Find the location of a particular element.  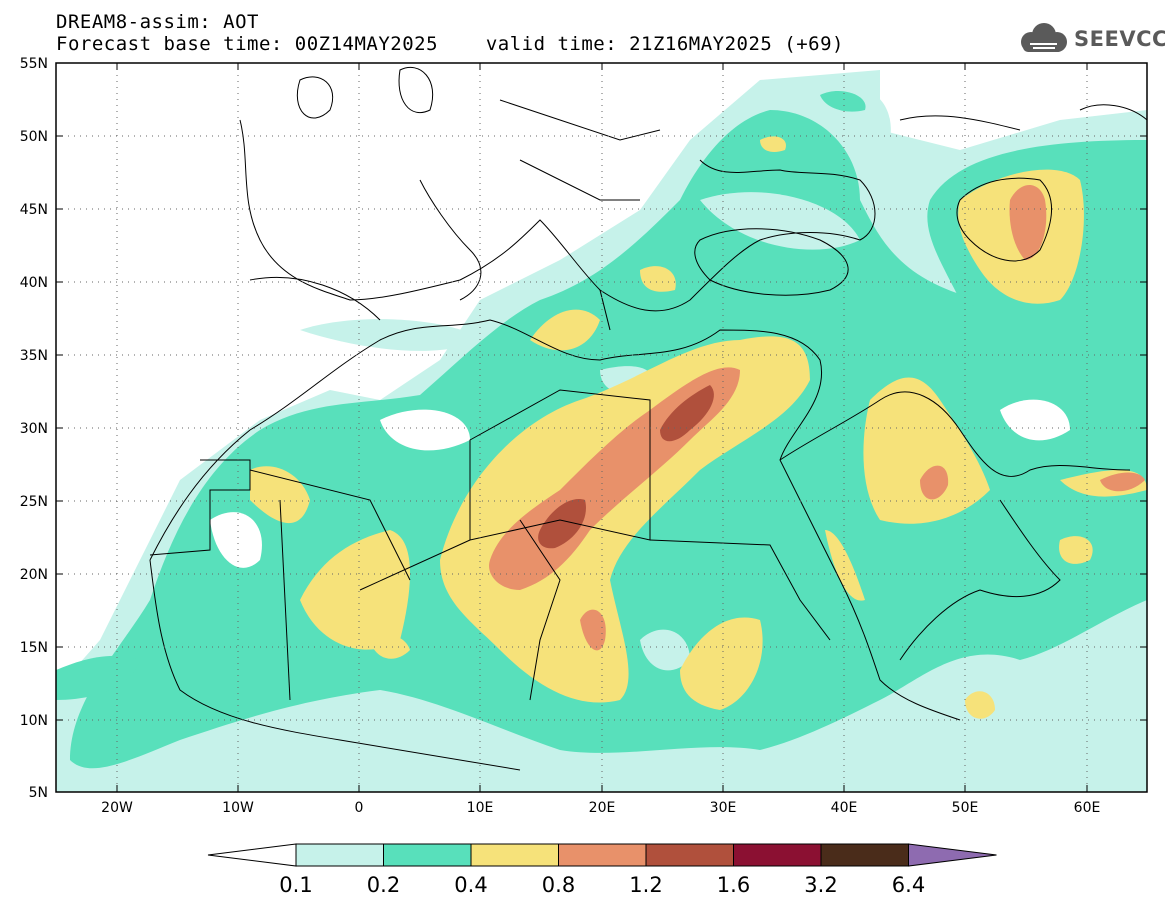

longitude-labels: 20W 10W 0 10E 20E 30E 40E 50E 60E is located at coordinates (600, 808).